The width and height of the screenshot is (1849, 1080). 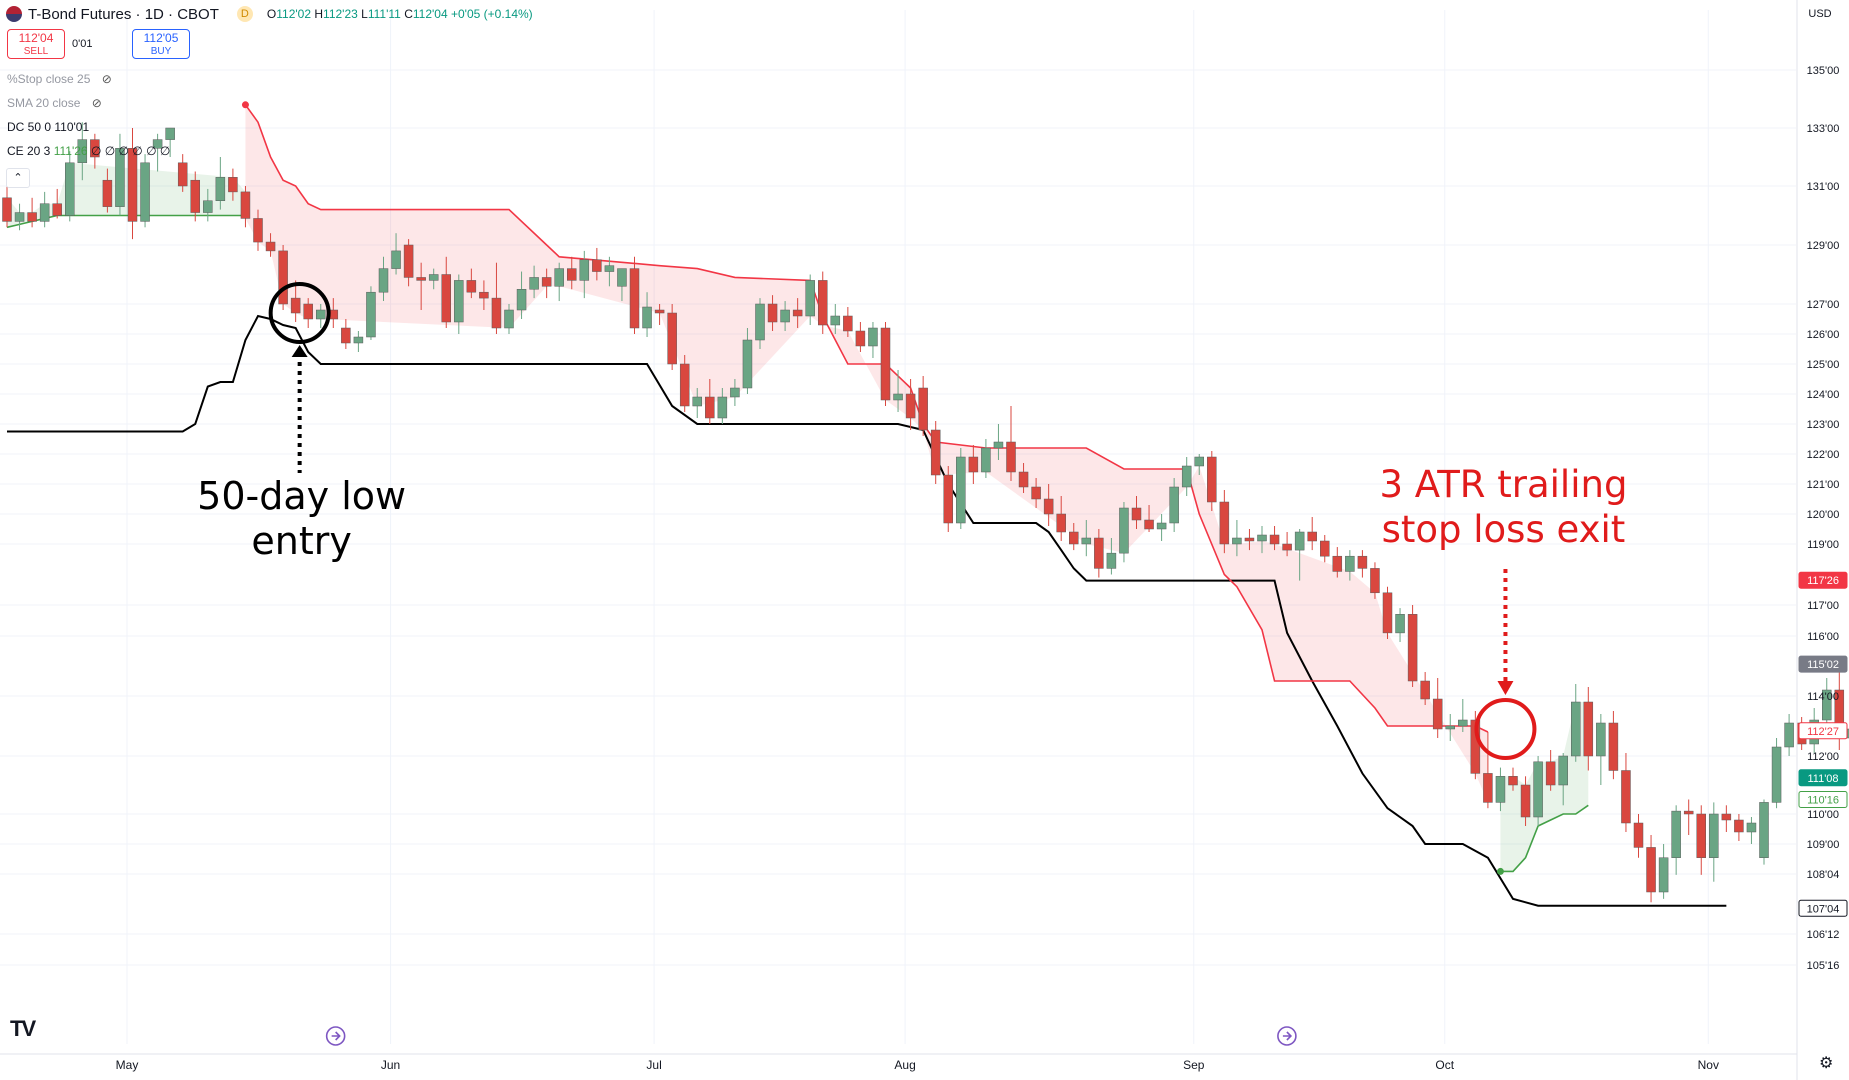 What do you see at coordinates (1505, 688) in the screenshot?
I see `arrow-down-icon` at bounding box center [1505, 688].